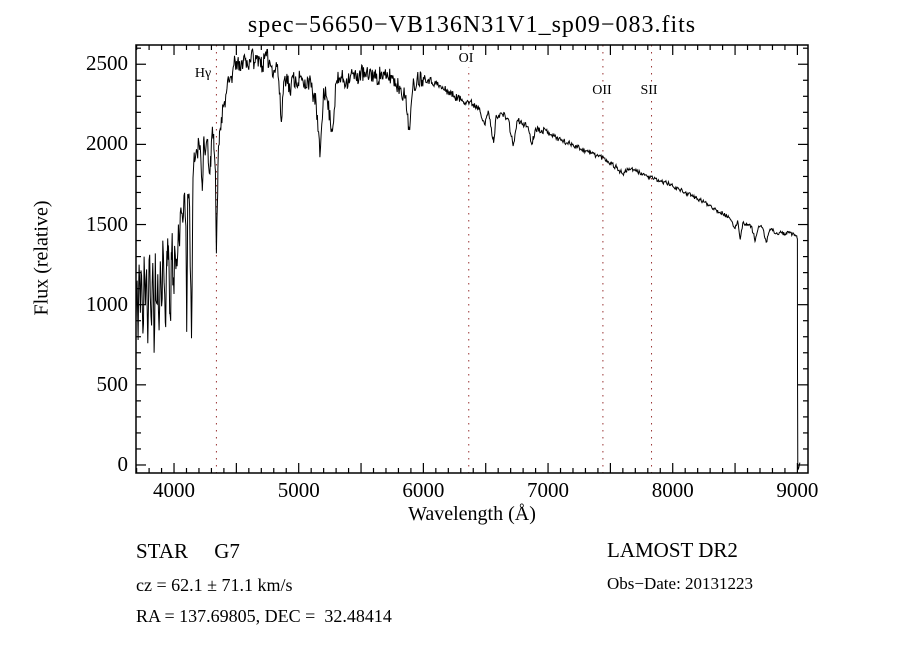 The height and width of the screenshot is (650, 900). I want to click on y-axis-label: Flux (relative), so click(41, 258).